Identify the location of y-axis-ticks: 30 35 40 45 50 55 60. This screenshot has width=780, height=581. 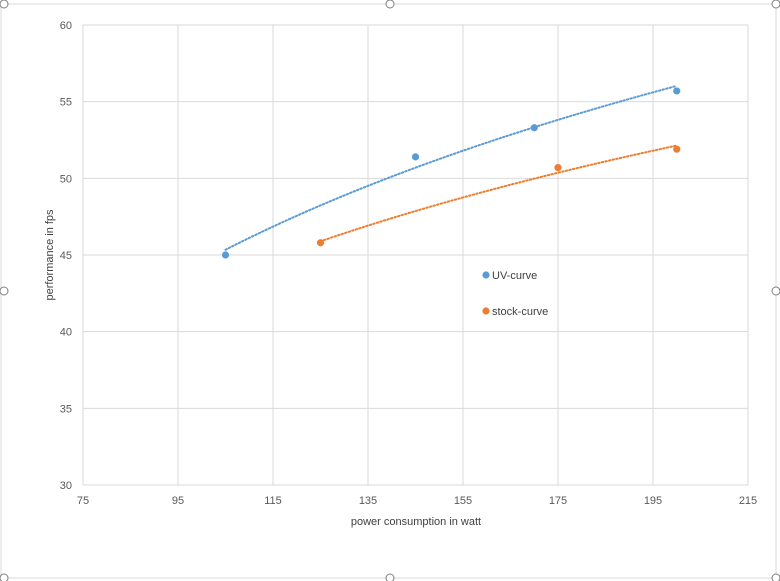
(66, 256).